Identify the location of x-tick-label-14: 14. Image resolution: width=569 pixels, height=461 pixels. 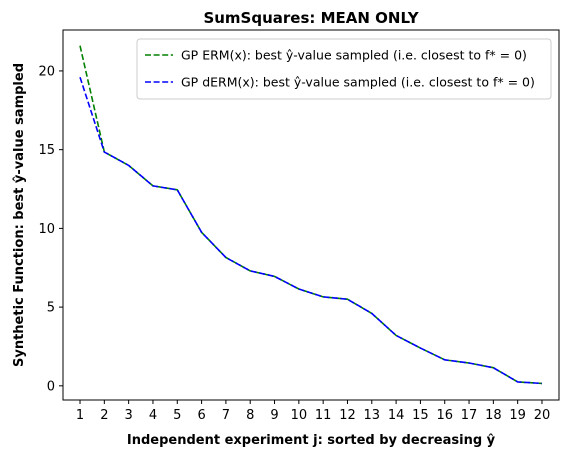
(396, 415).